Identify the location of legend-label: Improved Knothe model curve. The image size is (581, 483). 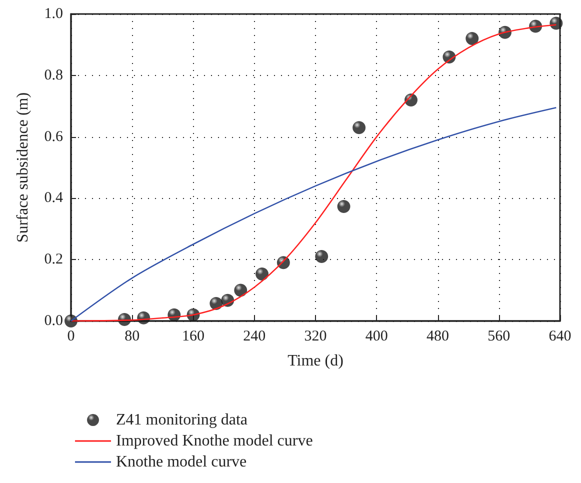
(214, 441).